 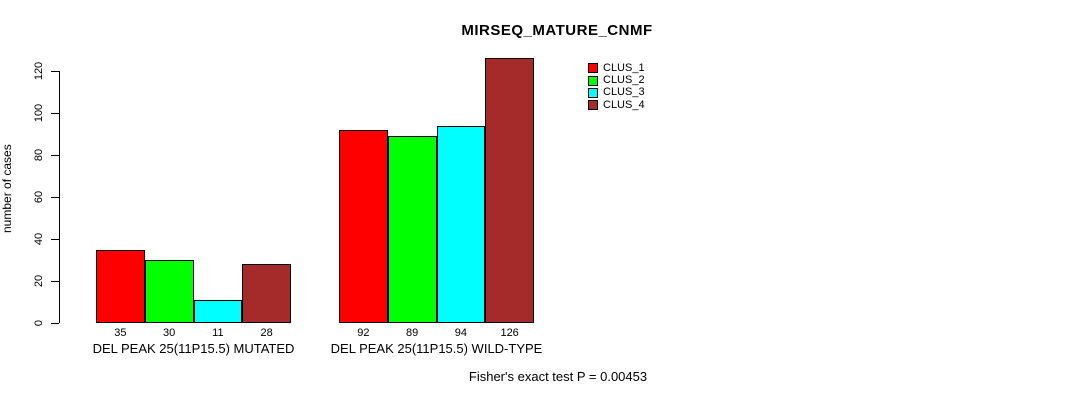 I want to click on bar-value-label: 35, so click(x=120, y=333).